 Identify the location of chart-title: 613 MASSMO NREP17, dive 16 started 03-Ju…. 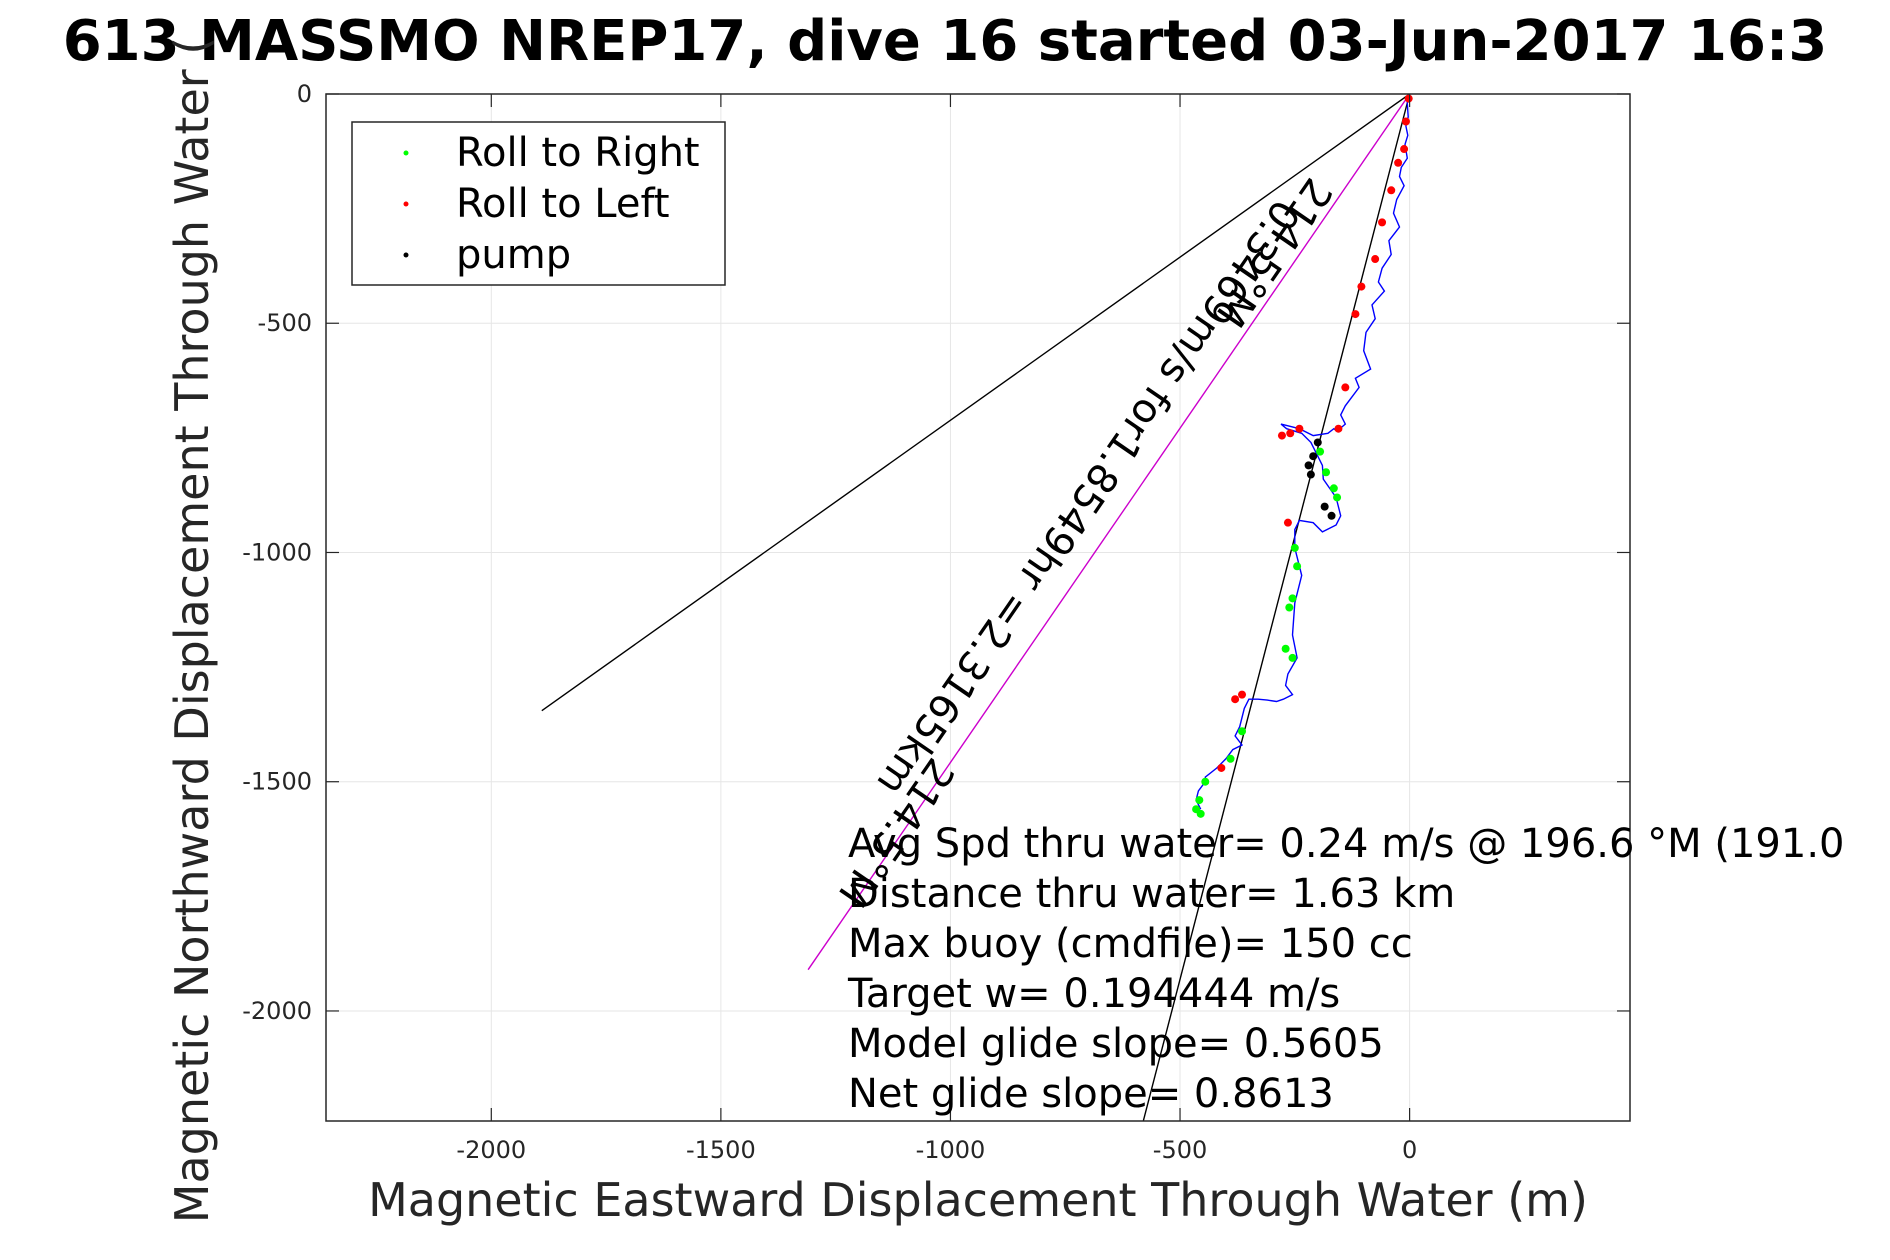
(945, 41).